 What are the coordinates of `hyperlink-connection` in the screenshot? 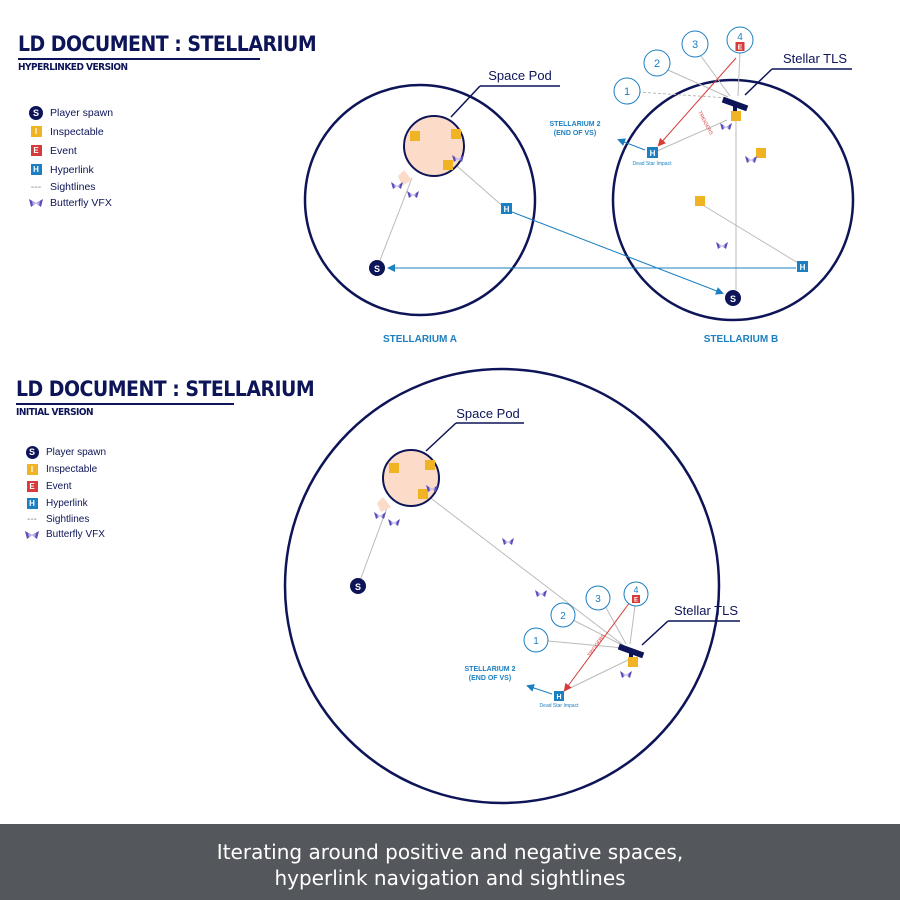 It's located at (617, 253).